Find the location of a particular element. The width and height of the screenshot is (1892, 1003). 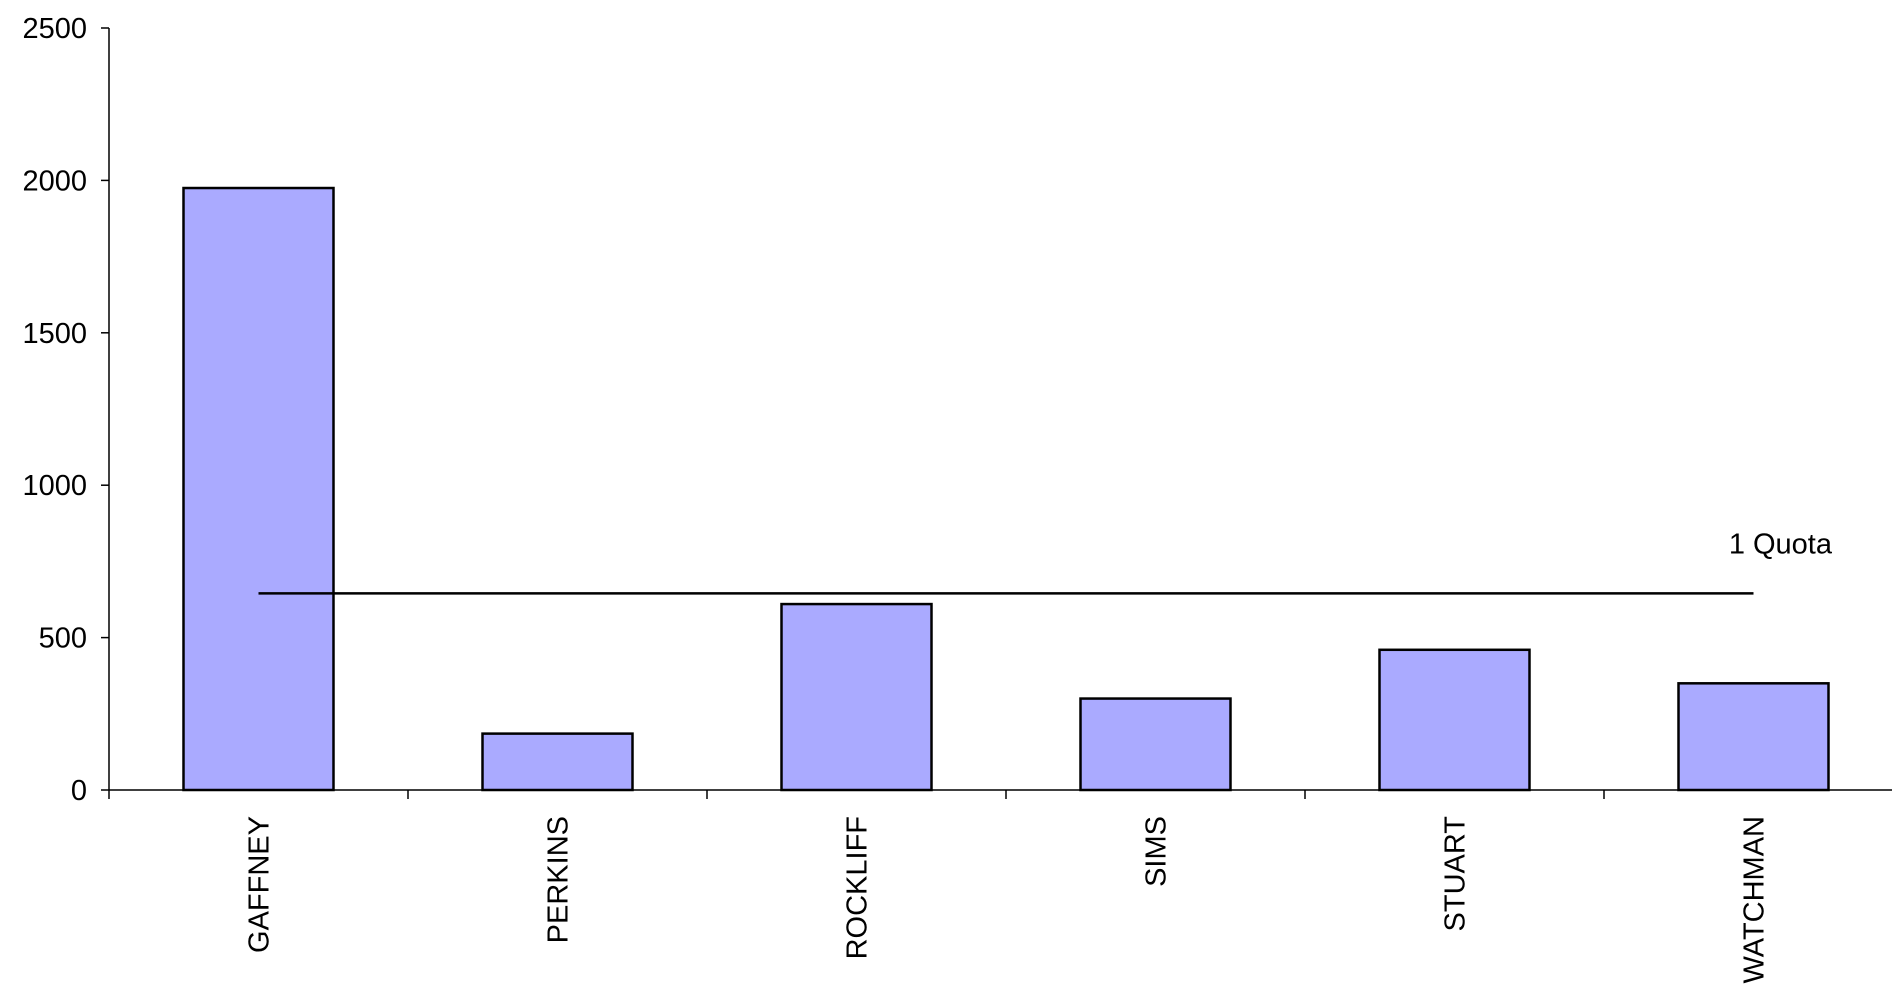

quota-reference: 1 Quota is located at coordinates (1045, 561).